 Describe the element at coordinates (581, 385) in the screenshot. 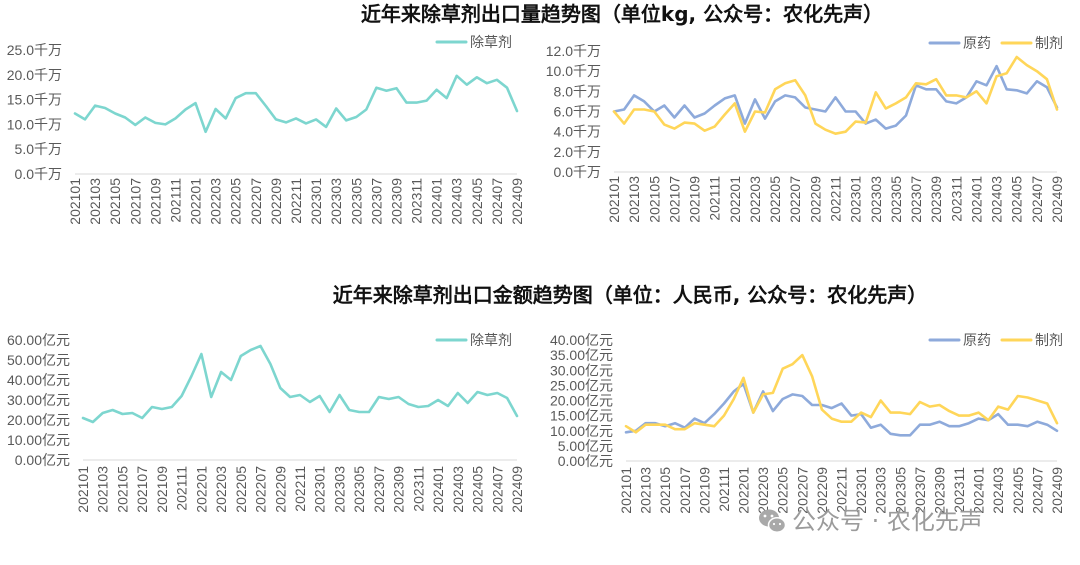

I see `y-tick-label: 25.00亿元` at that location.